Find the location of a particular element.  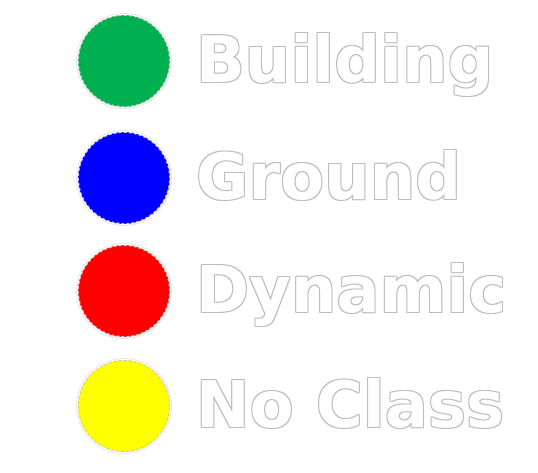

legend-swatch-dynamic is located at coordinates (124, 291).